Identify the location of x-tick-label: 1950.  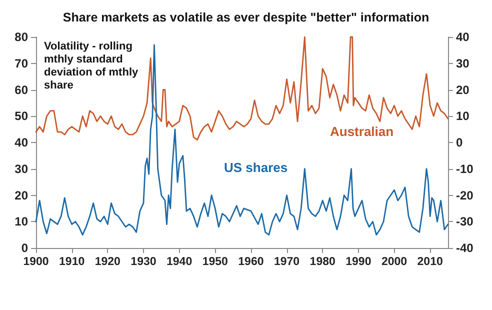
(215, 262).